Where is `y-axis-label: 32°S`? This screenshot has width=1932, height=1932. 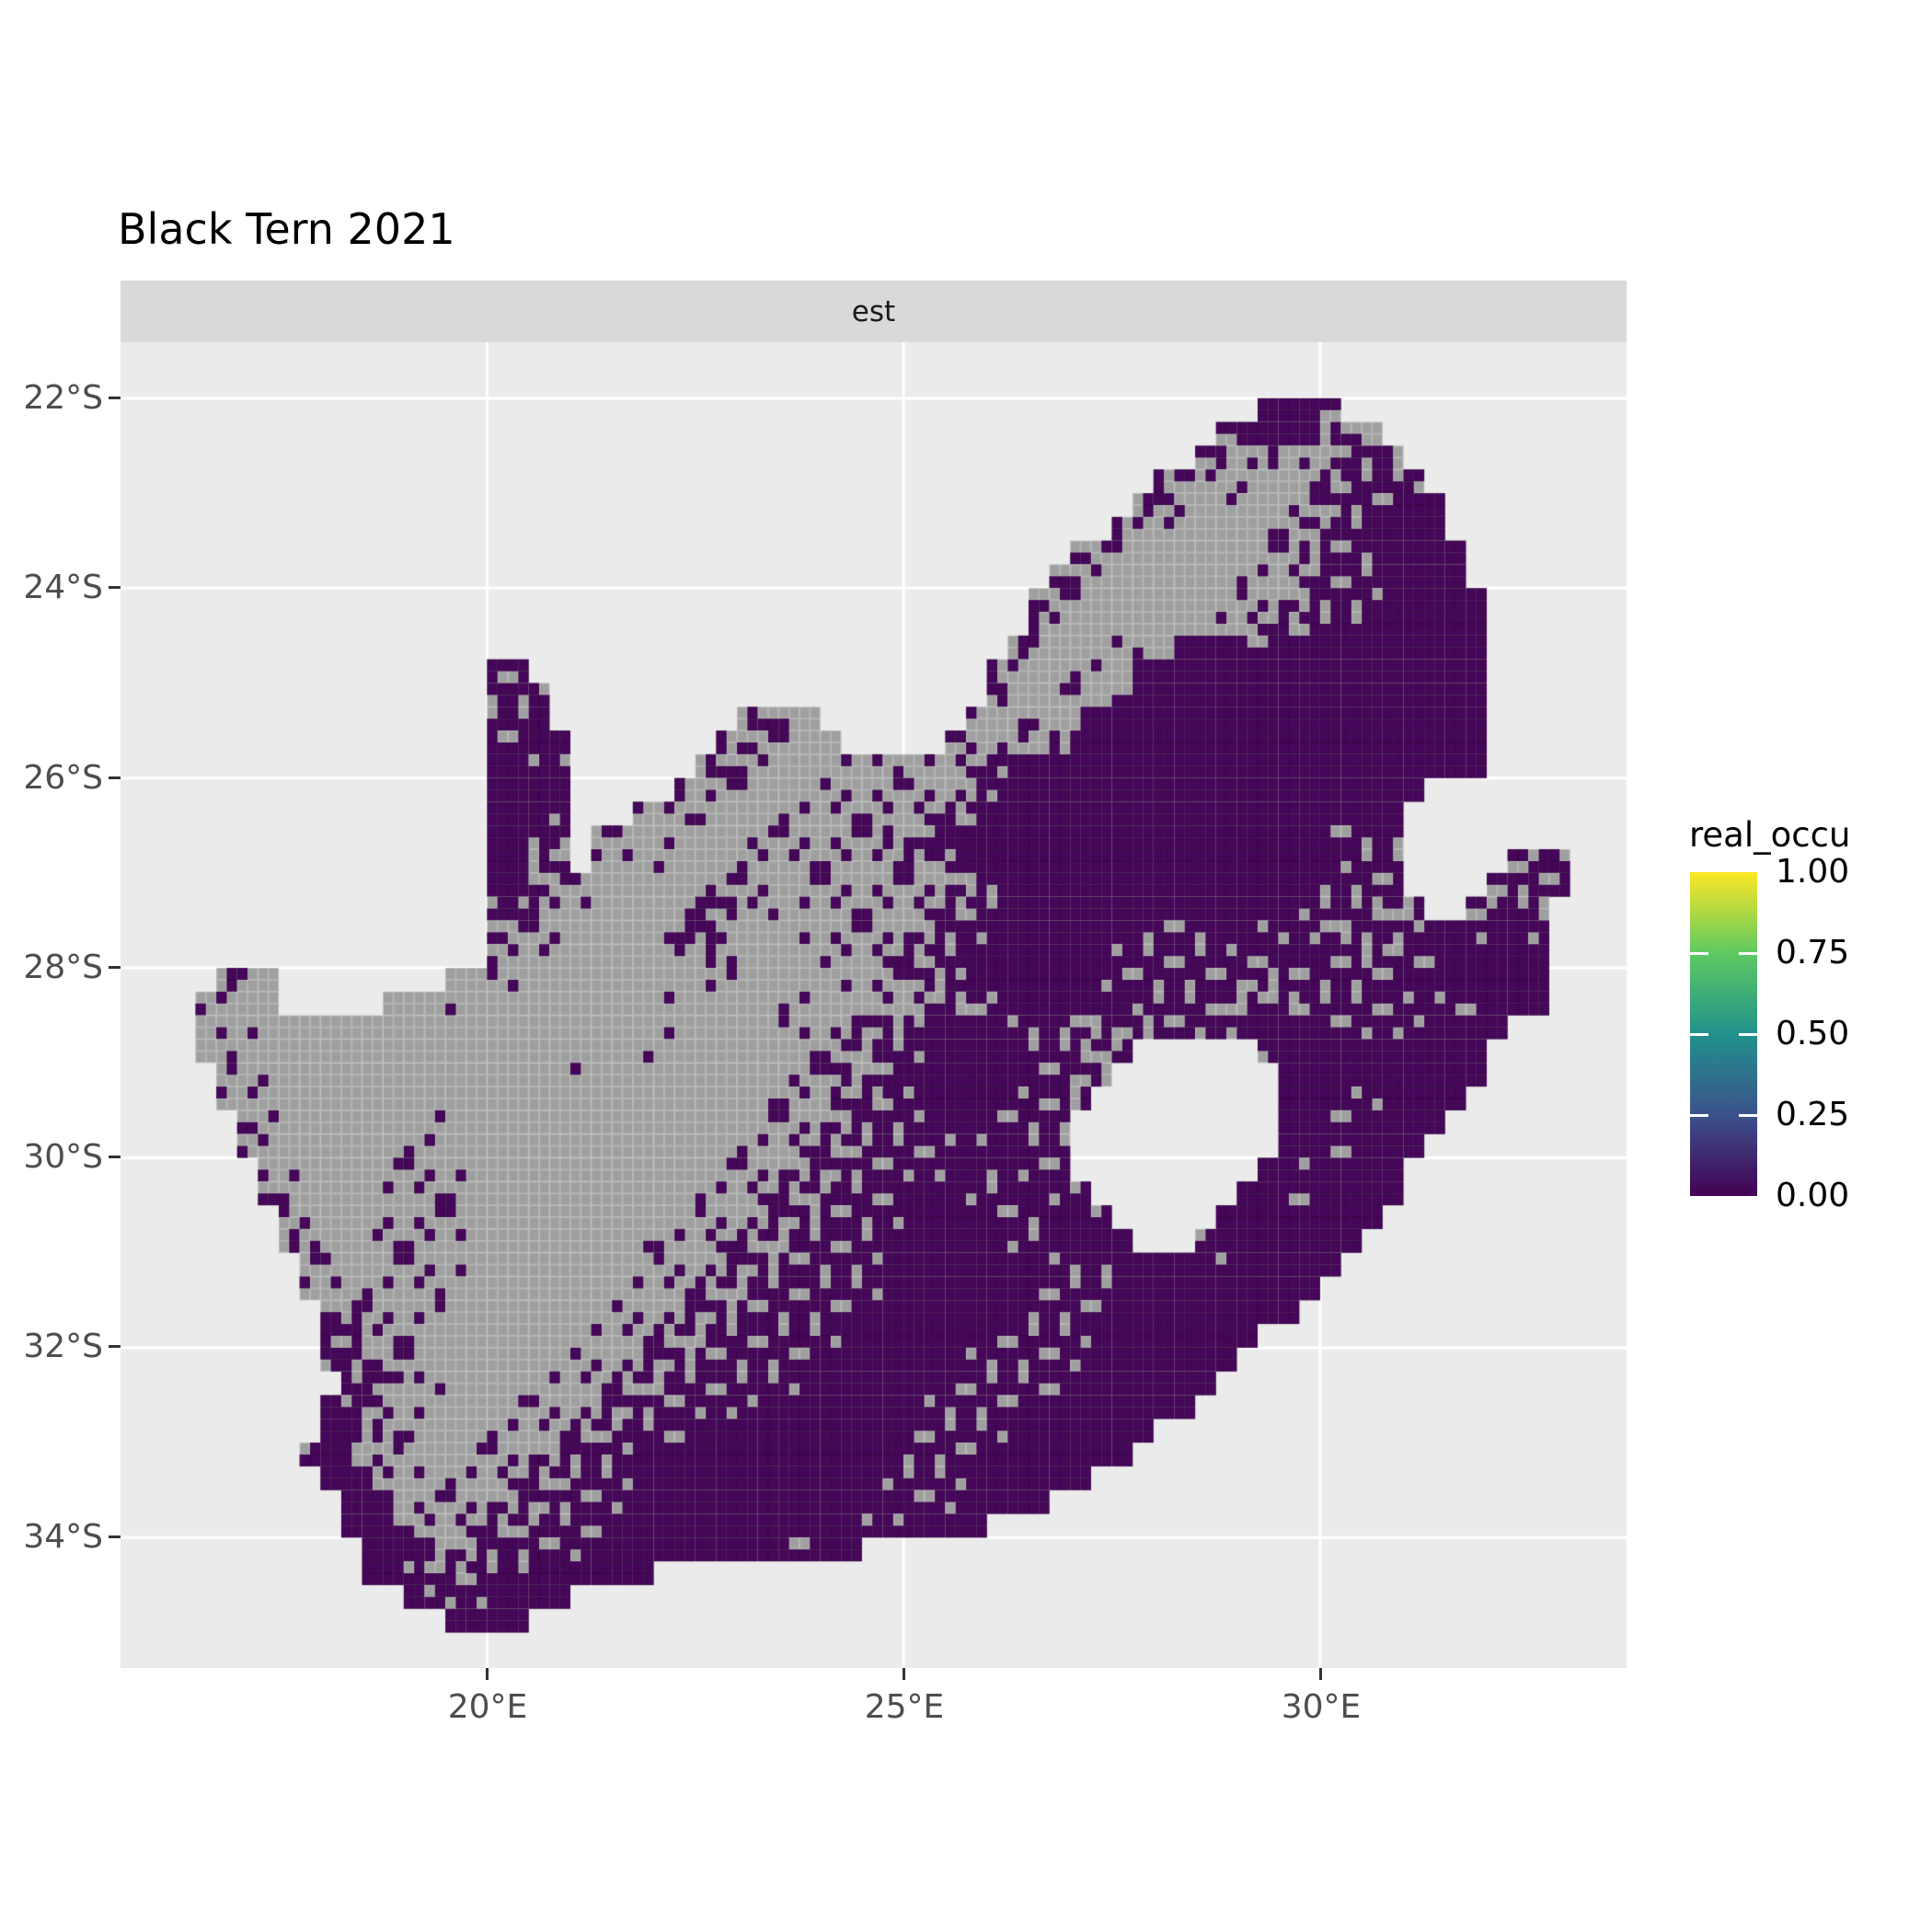
y-axis-label: 32°S is located at coordinates (63, 1346).